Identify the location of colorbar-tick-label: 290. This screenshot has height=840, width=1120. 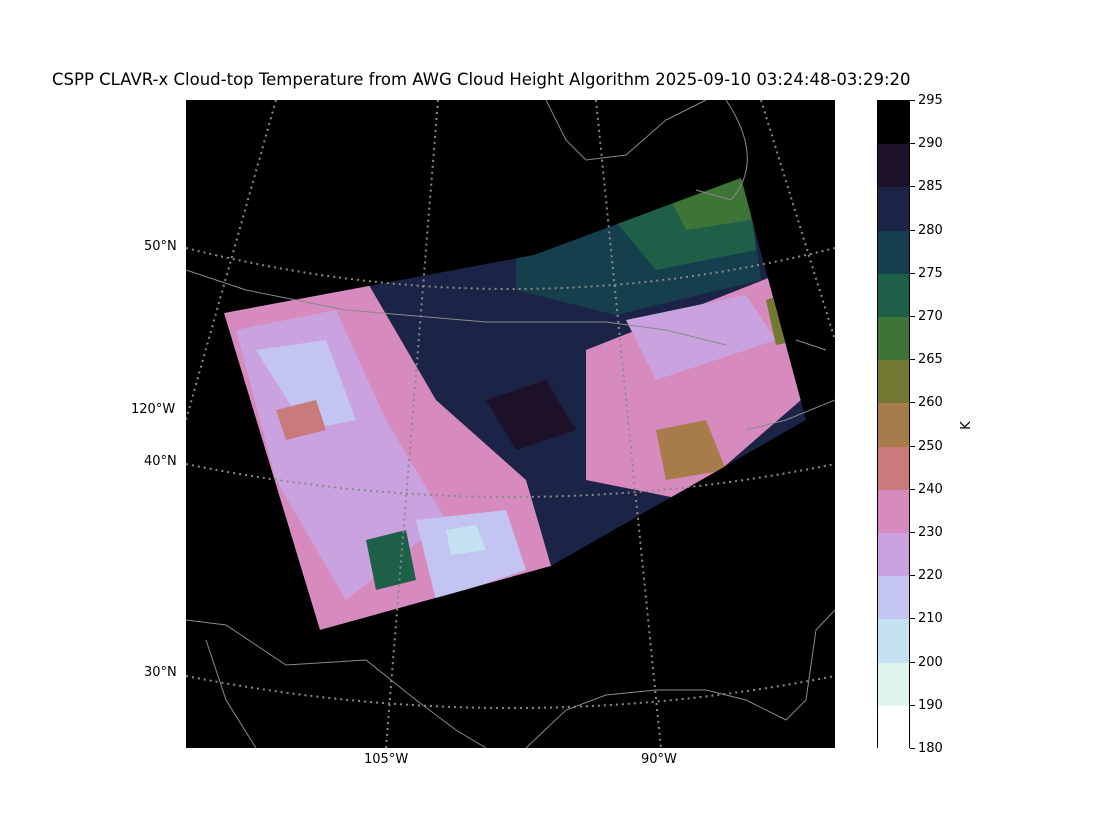
(930, 144).